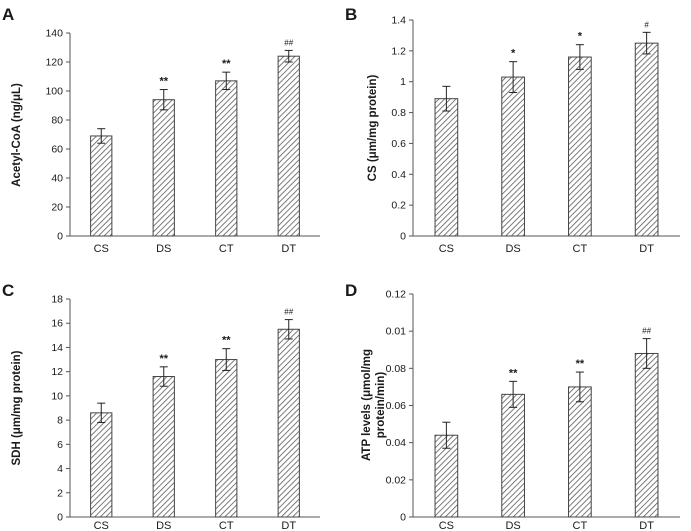 Image resolution: width=691 pixels, height=531 pixels. I want to click on y-tick-label: 14, so click(57, 348).